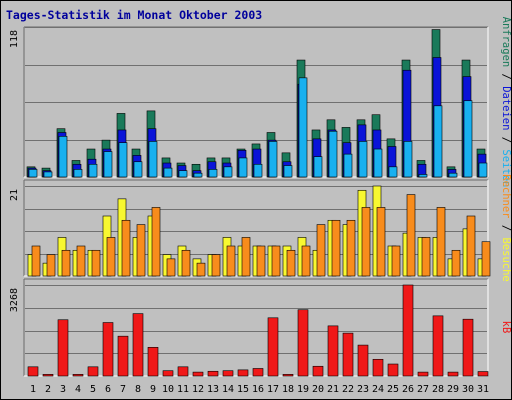 The image size is (512, 400). I want to click on panel-2-legend: kB, so click(506, 327).